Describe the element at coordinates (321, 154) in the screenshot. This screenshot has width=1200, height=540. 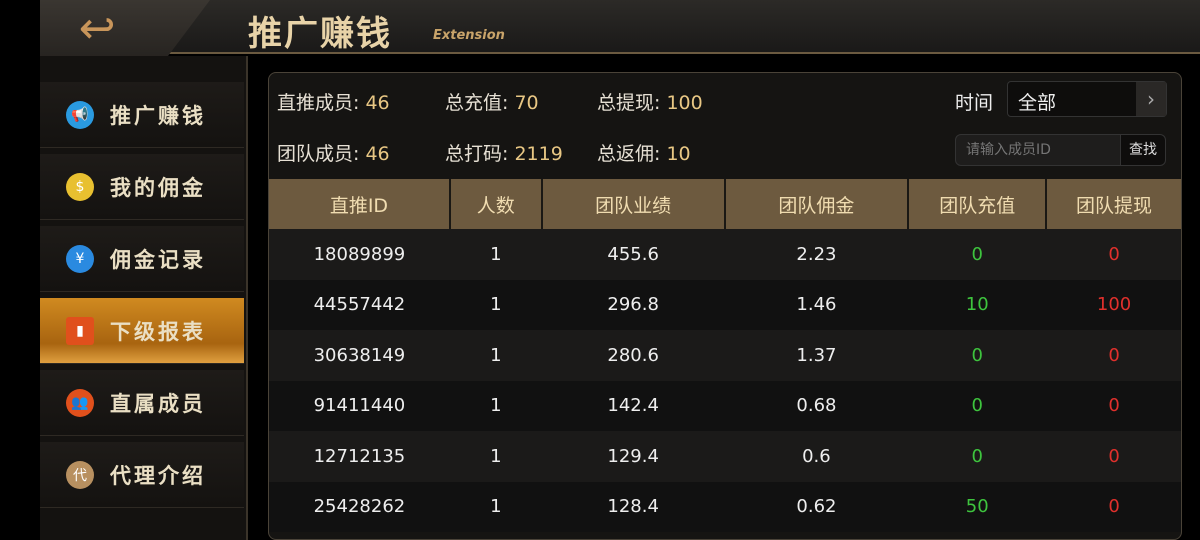
I see `stat-label: 团队成员:` at that location.